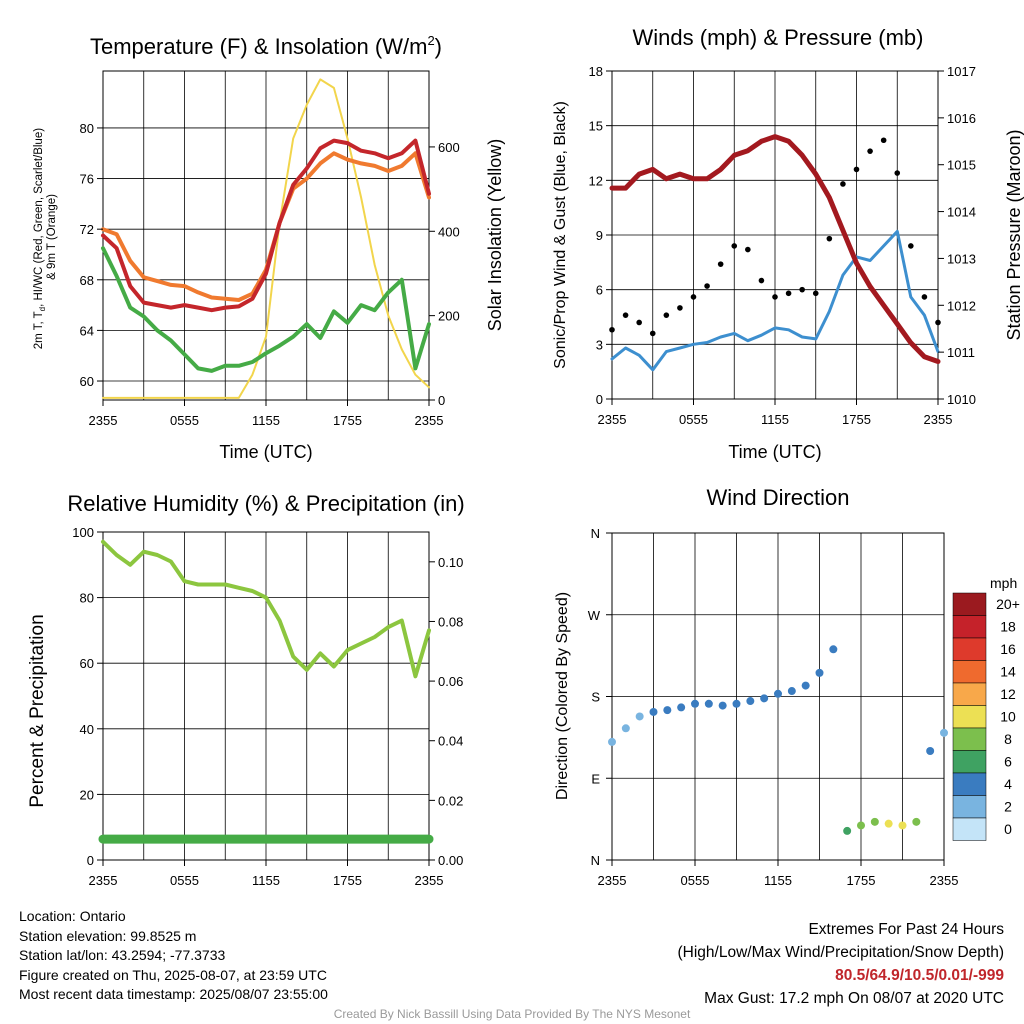 The height and width of the screenshot is (1024, 1024). What do you see at coordinates (438, 46) in the screenshot?
I see `temperature-title-end: )` at bounding box center [438, 46].